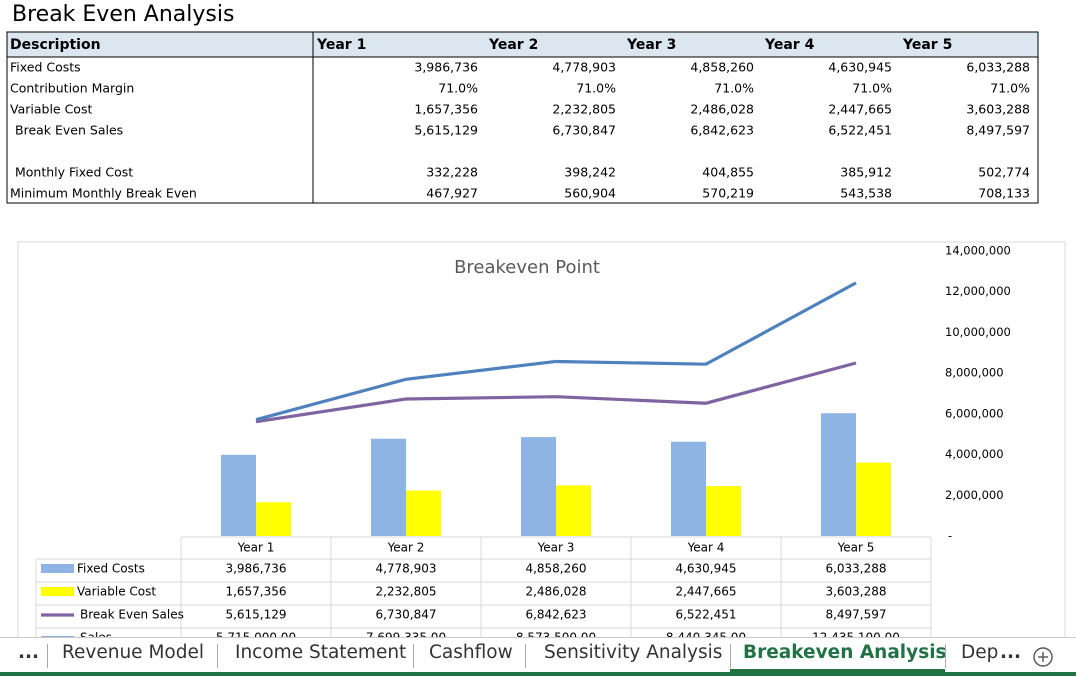 The image size is (1076, 676). Describe the element at coordinates (103, 193) in the screenshot. I see `row-label: Minimum Monthly Break Even` at that location.